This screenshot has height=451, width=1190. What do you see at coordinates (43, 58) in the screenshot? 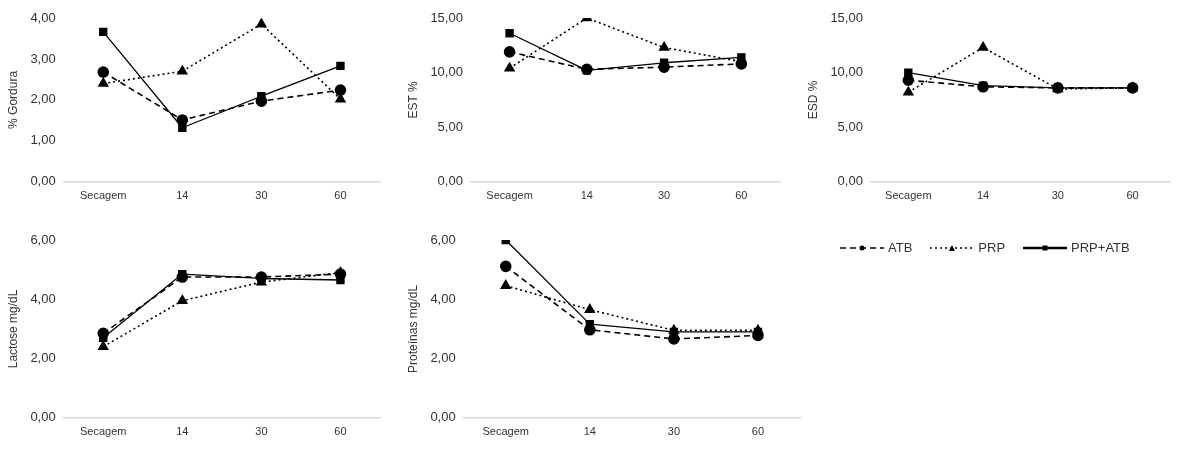
I see `y-tick-label: 3,00` at bounding box center [43, 58].